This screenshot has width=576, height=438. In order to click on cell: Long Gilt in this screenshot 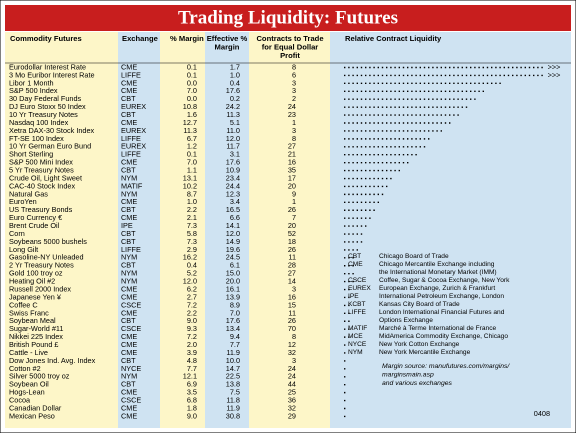, I will do `click(23, 249)`.